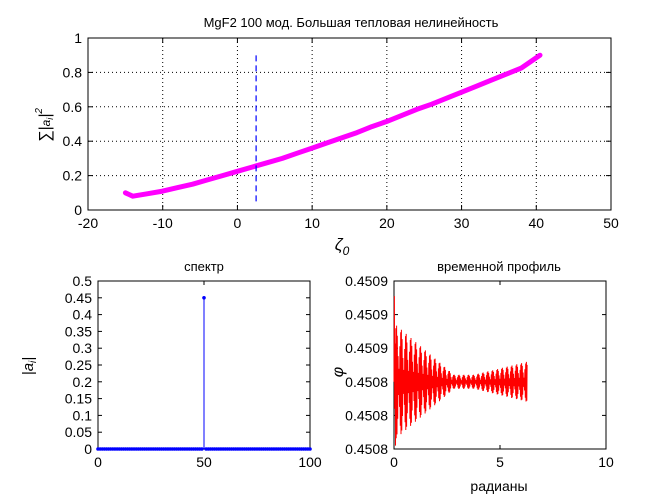 The width and height of the screenshot is (672, 504). I want to click on spectrum-ytick-label: 0.1, so click(83, 415).